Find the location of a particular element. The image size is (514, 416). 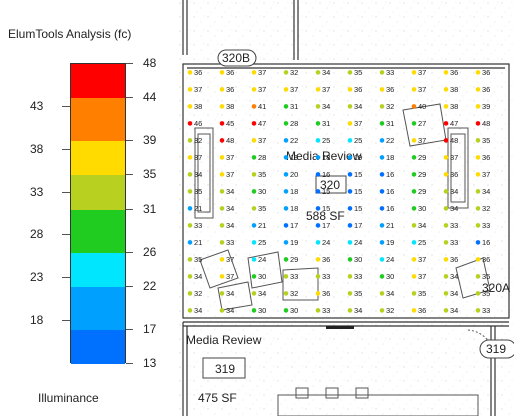

scale-label-right: 48 is located at coordinates (150, 63).